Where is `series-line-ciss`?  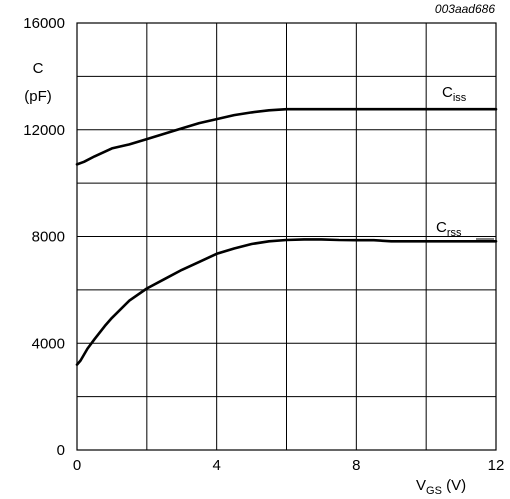
series-line-ciss is located at coordinates (286, 136).